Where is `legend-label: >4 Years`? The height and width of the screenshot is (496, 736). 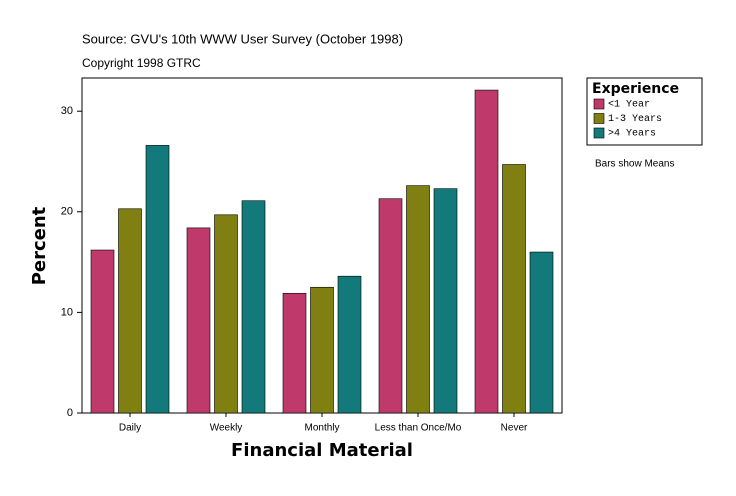
legend-label: >4 Years is located at coordinates (632, 134).